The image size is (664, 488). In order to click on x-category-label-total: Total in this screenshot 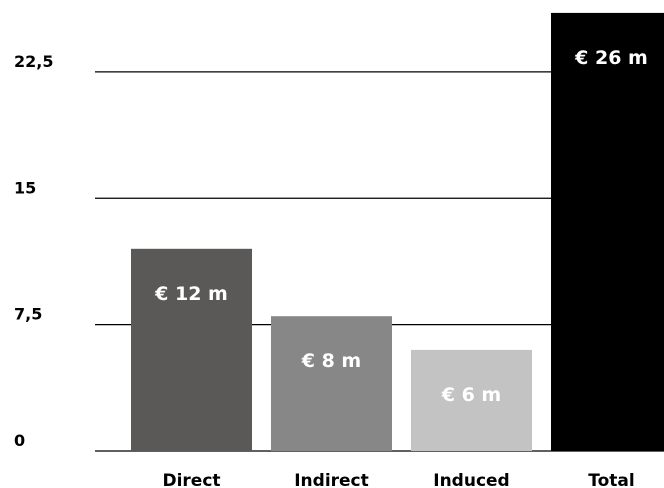, I will do `click(611, 479)`.